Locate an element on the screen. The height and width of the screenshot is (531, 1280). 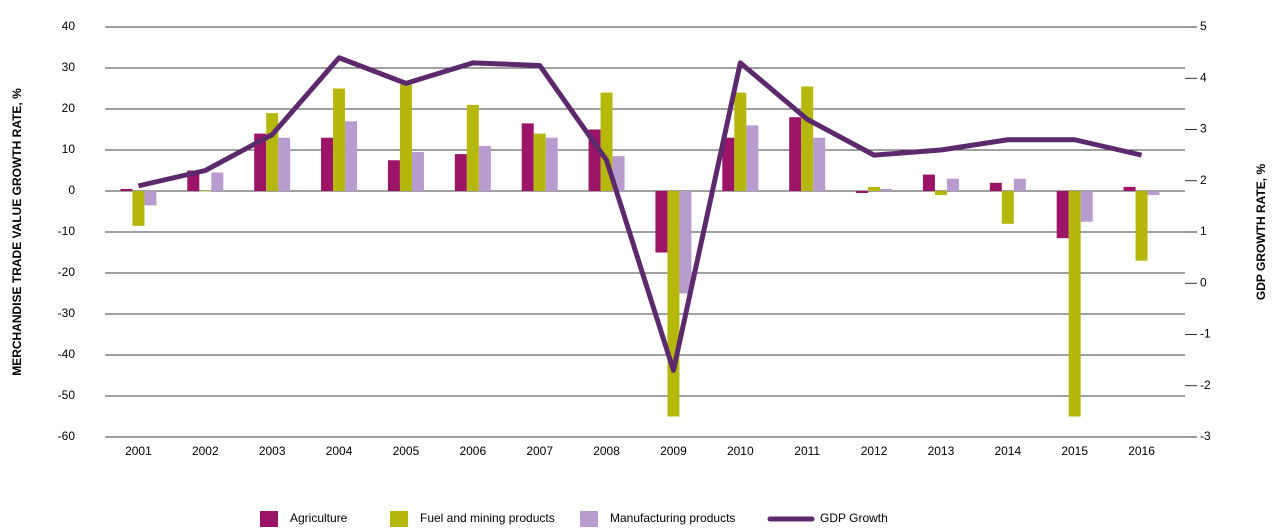
x-tick-label: 2002 is located at coordinates (205, 451).